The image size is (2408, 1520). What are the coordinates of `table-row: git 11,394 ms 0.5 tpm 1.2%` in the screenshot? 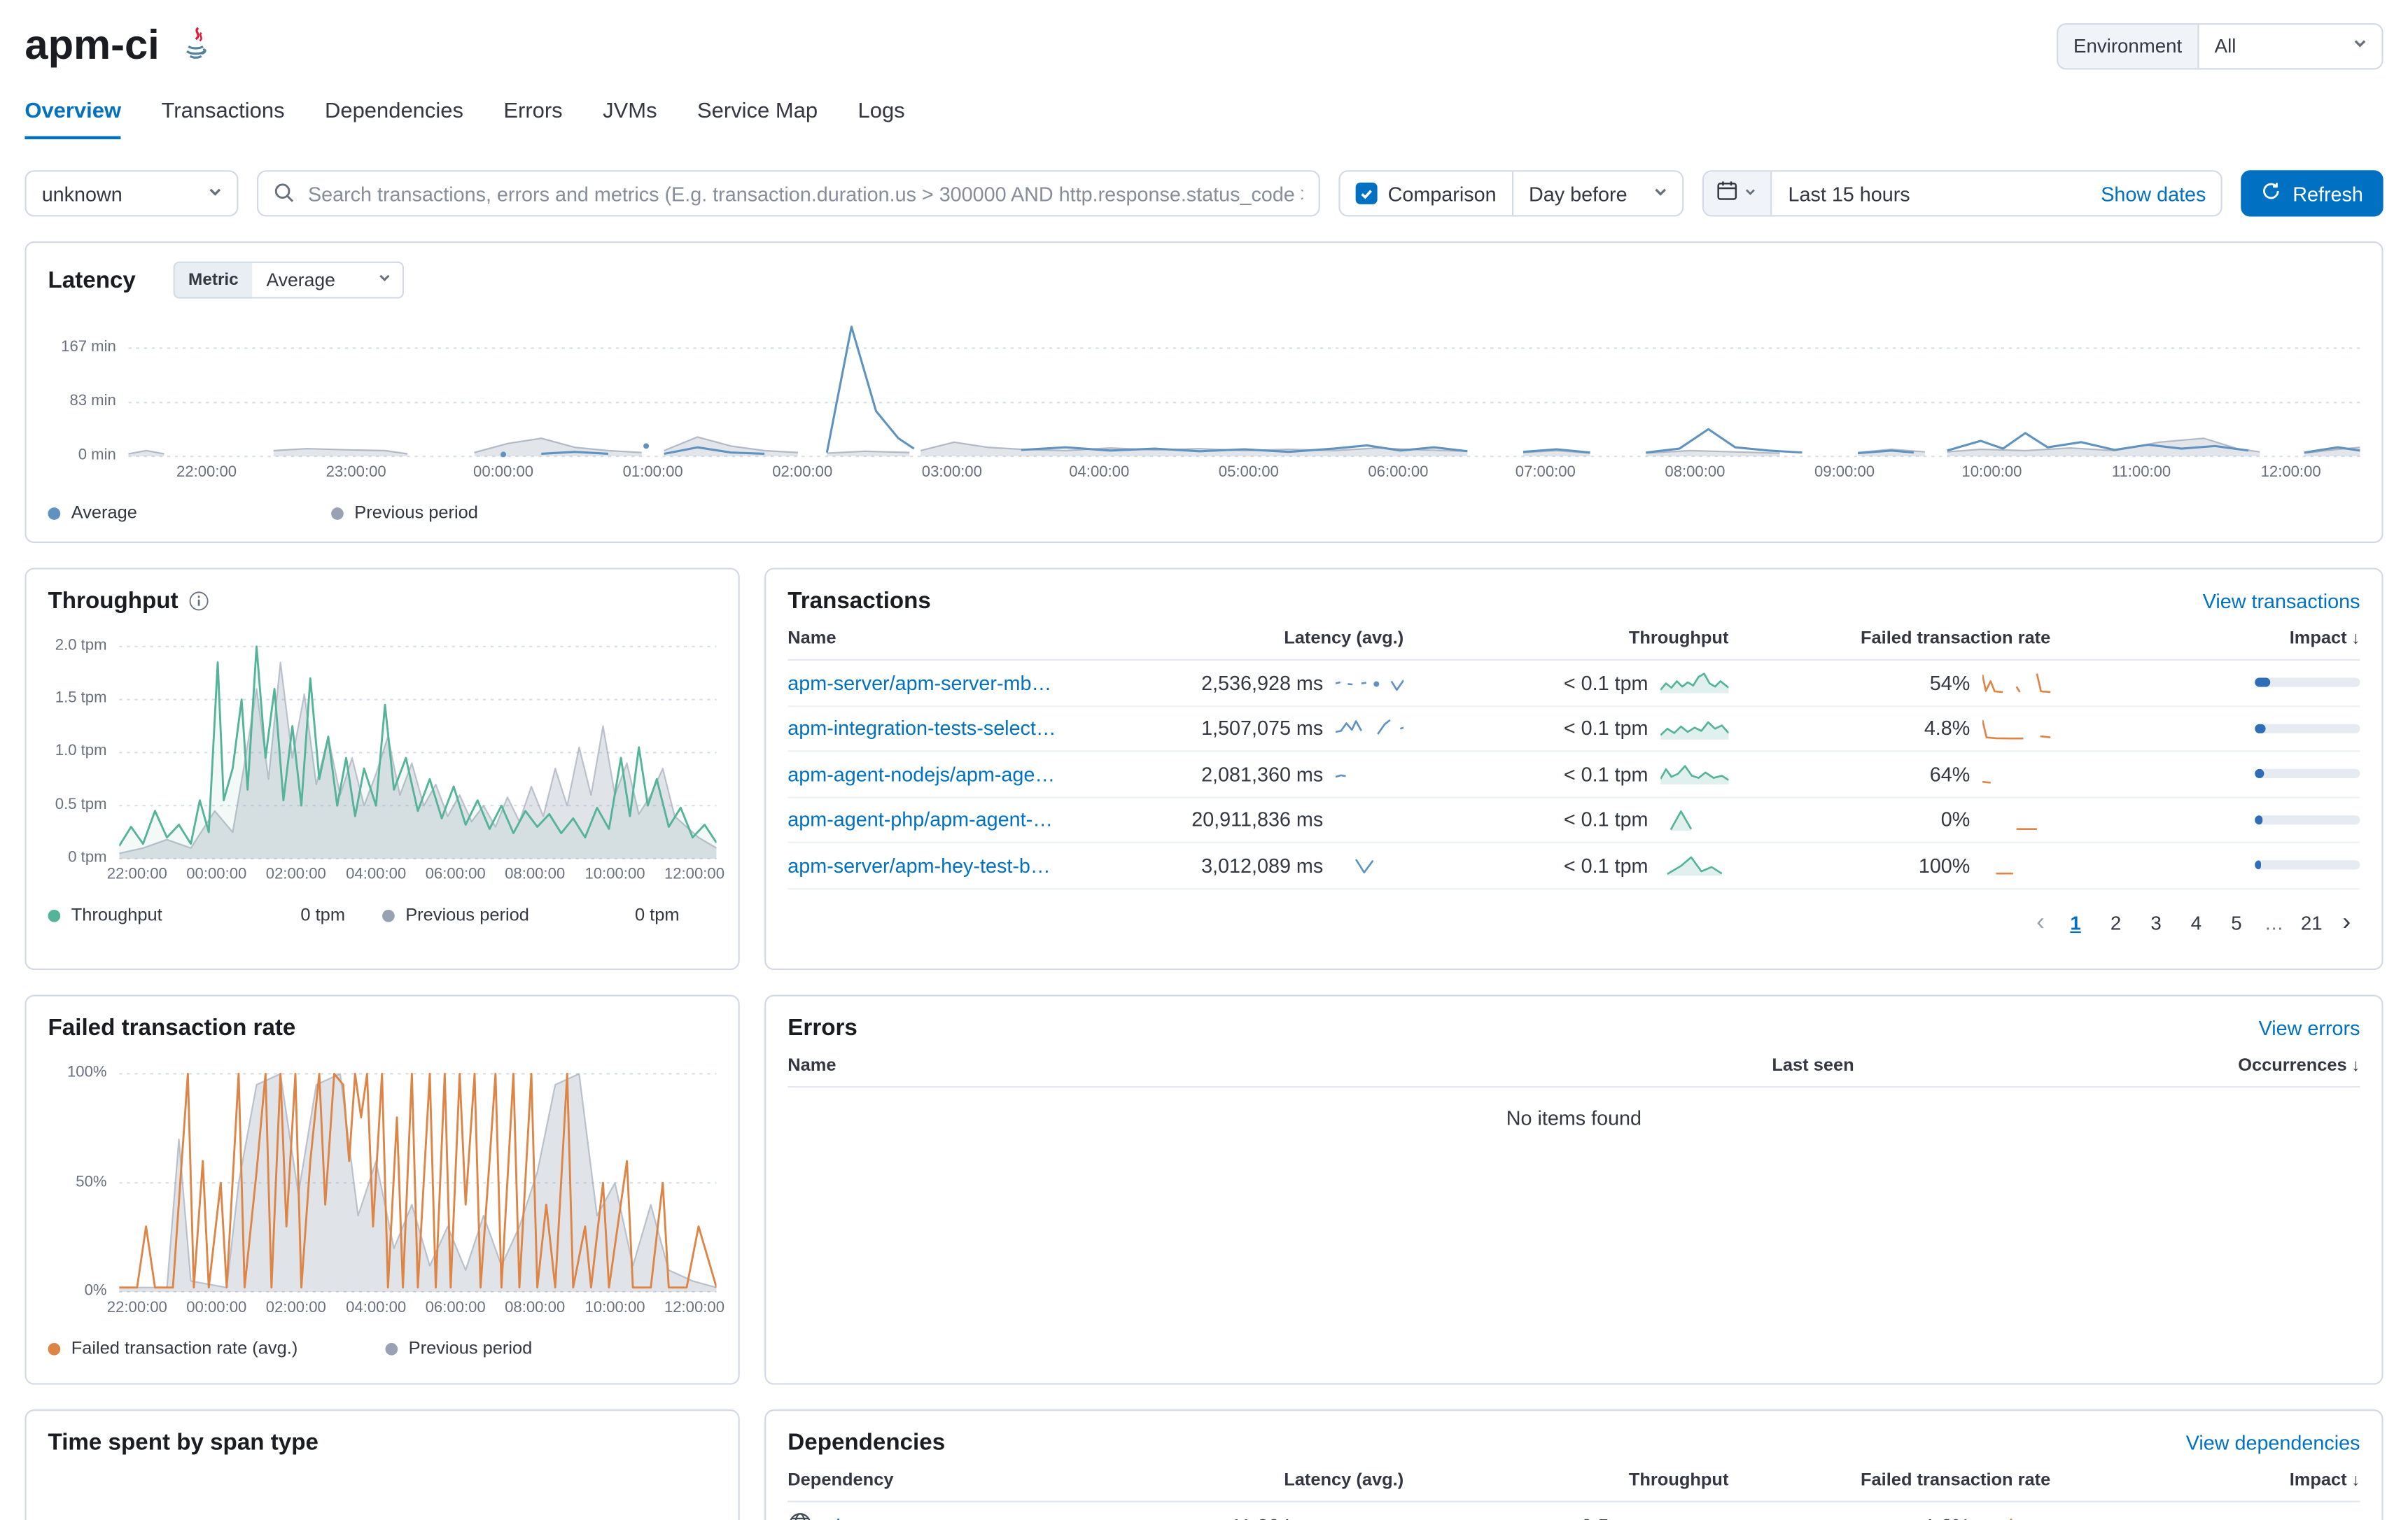 It's located at (1574, 1511).